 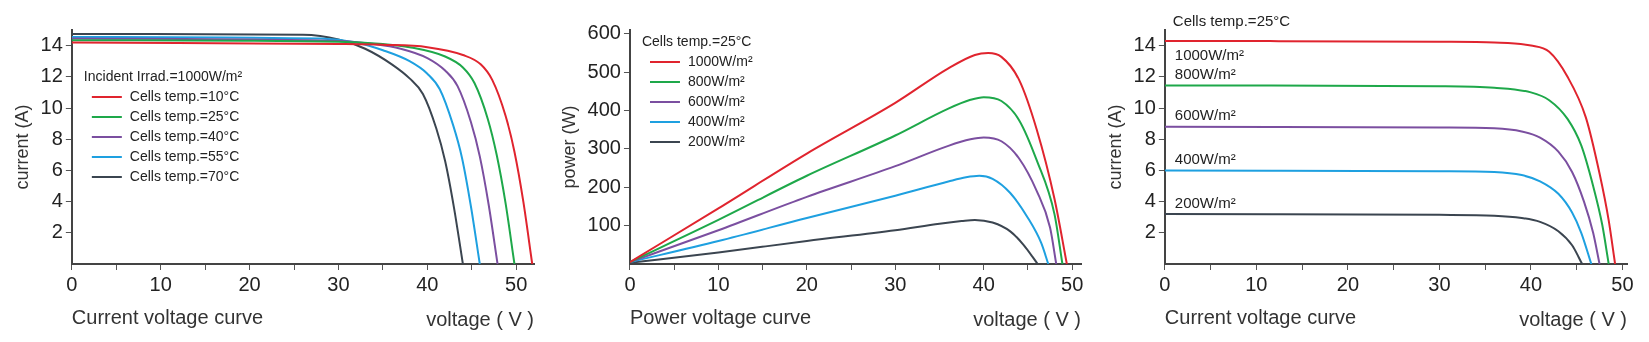 I want to click on legend-label: 200W/m², so click(x=716, y=140).